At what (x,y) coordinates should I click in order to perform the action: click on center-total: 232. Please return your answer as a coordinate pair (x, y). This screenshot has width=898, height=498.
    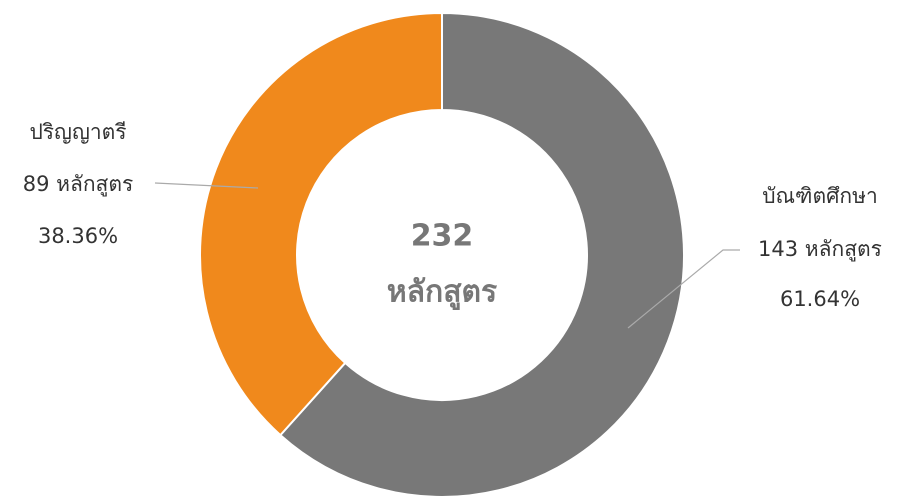
    Looking at the image, I should click on (442, 236).